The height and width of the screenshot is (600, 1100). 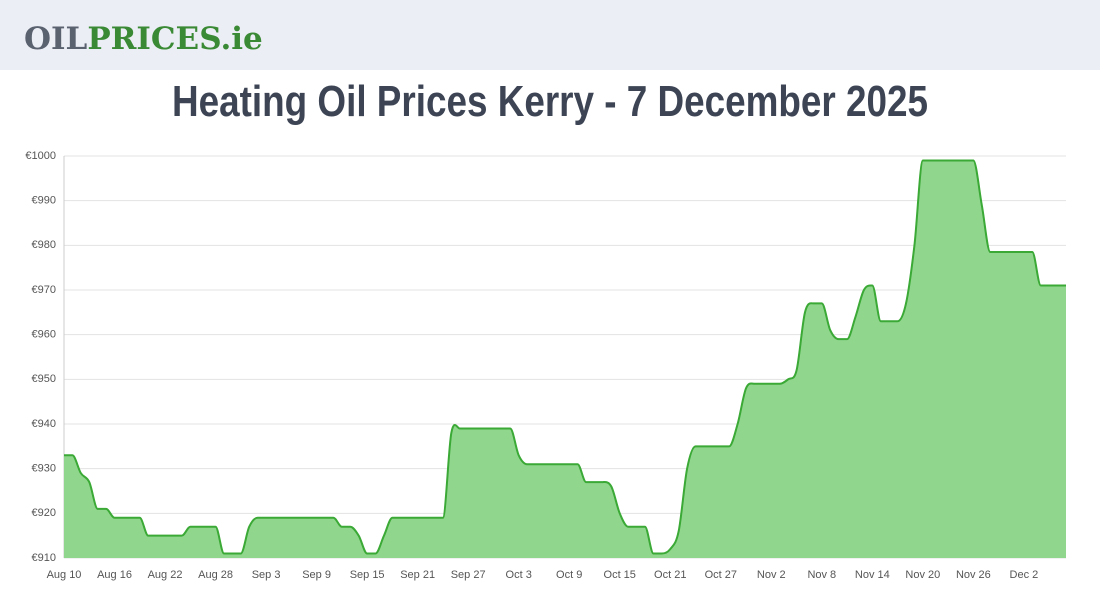 I want to click on logo: OILPRICES.ie, so click(x=143, y=39).